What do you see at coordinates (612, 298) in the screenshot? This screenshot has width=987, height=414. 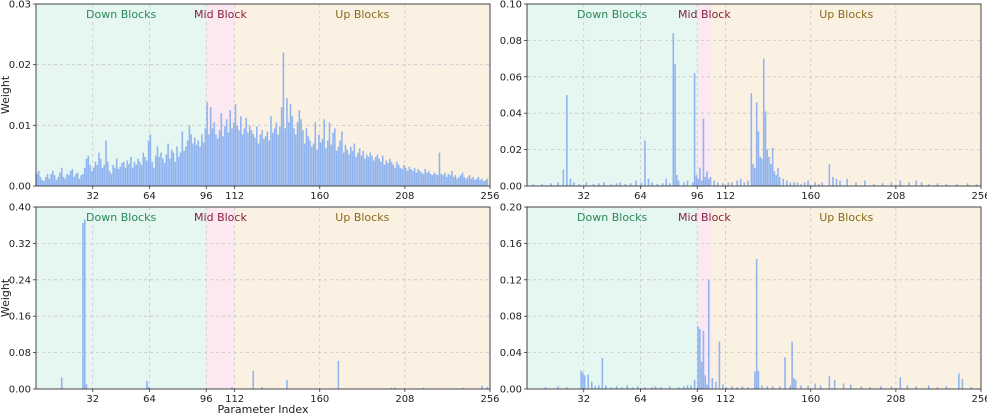 I see `region-down-fill` at bounding box center [612, 298].